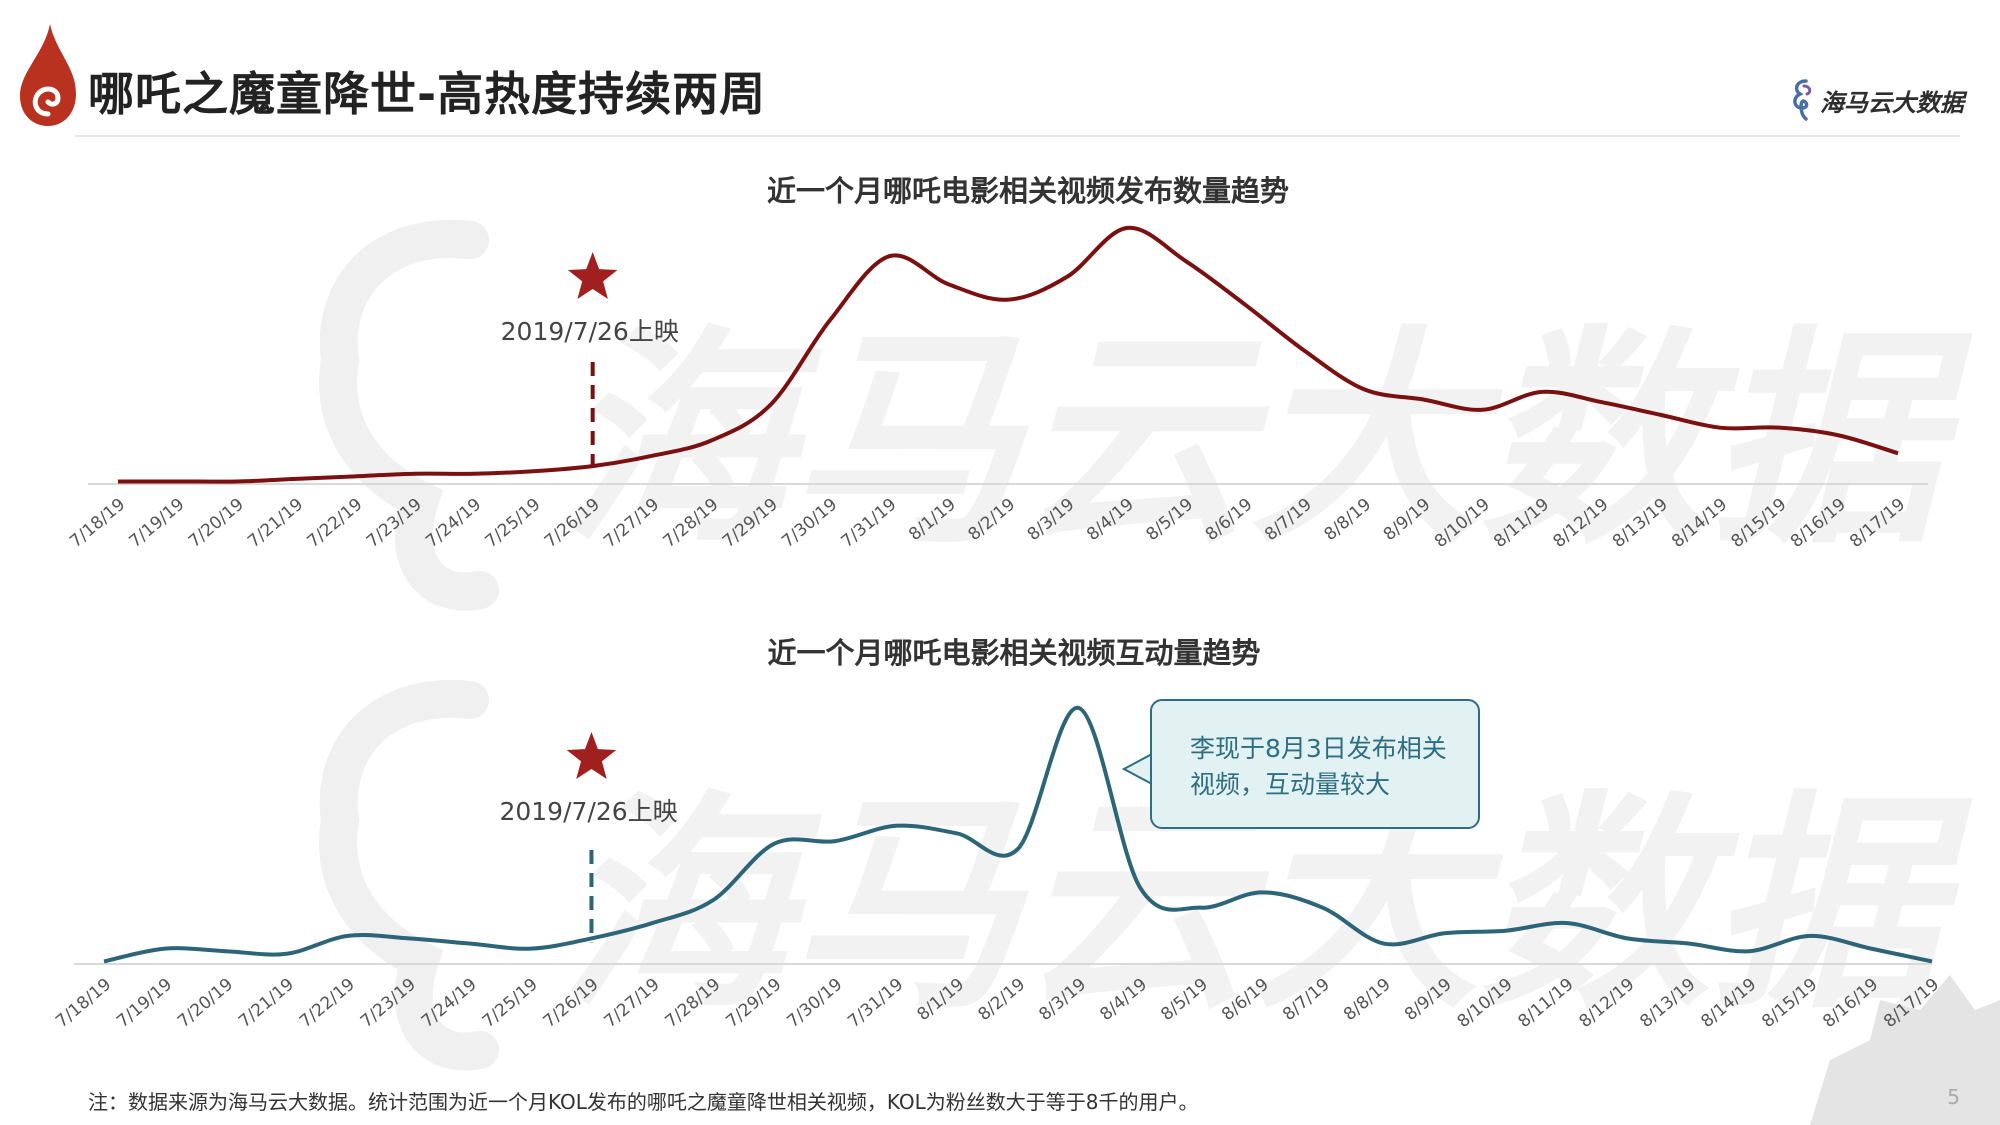 Image resolution: width=2000 pixels, height=1125 pixels. Describe the element at coordinates (1288, 520) in the screenshot. I see `x-tick-label: 8/7/19` at that location.